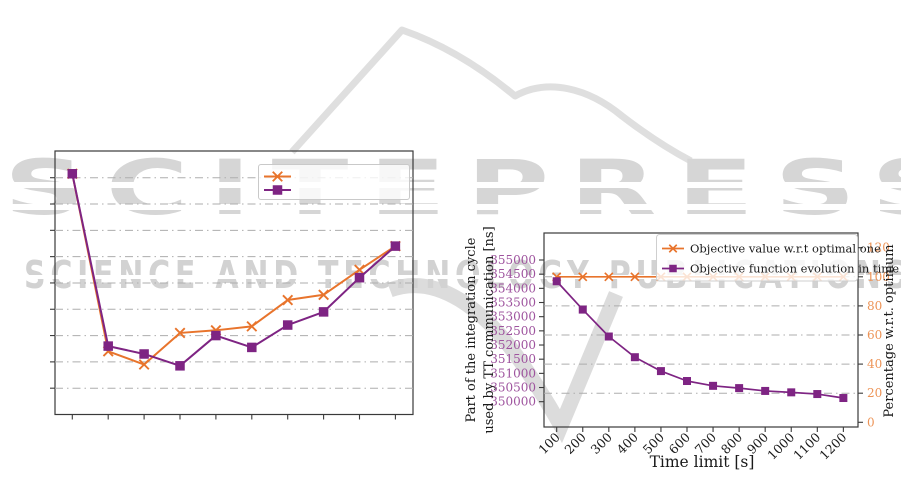 This screenshot has width=901, height=477. Describe the element at coordinates (471, 329) in the screenshot. I see `svg-text: Part of the integration cycle` at that location.